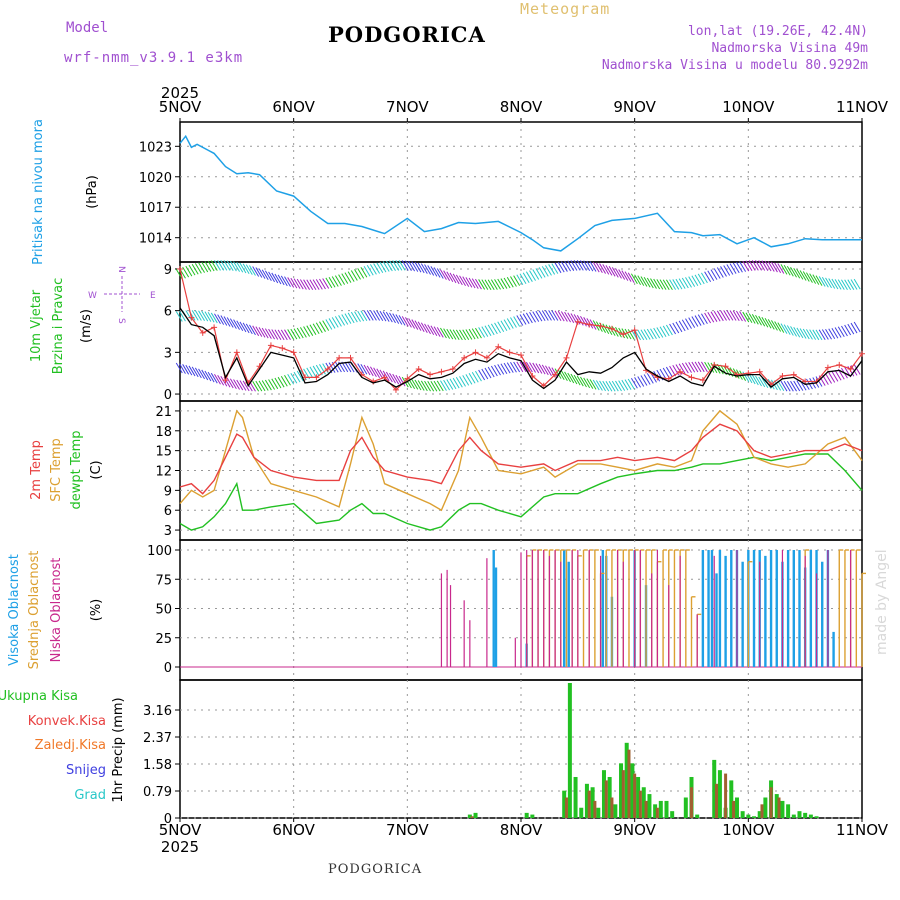 This screenshot has height=900, width=900. What do you see at coordinates (163, 432) in the screenshot?
I see `y-tick-label: 18` at bounding box center [163, 432].